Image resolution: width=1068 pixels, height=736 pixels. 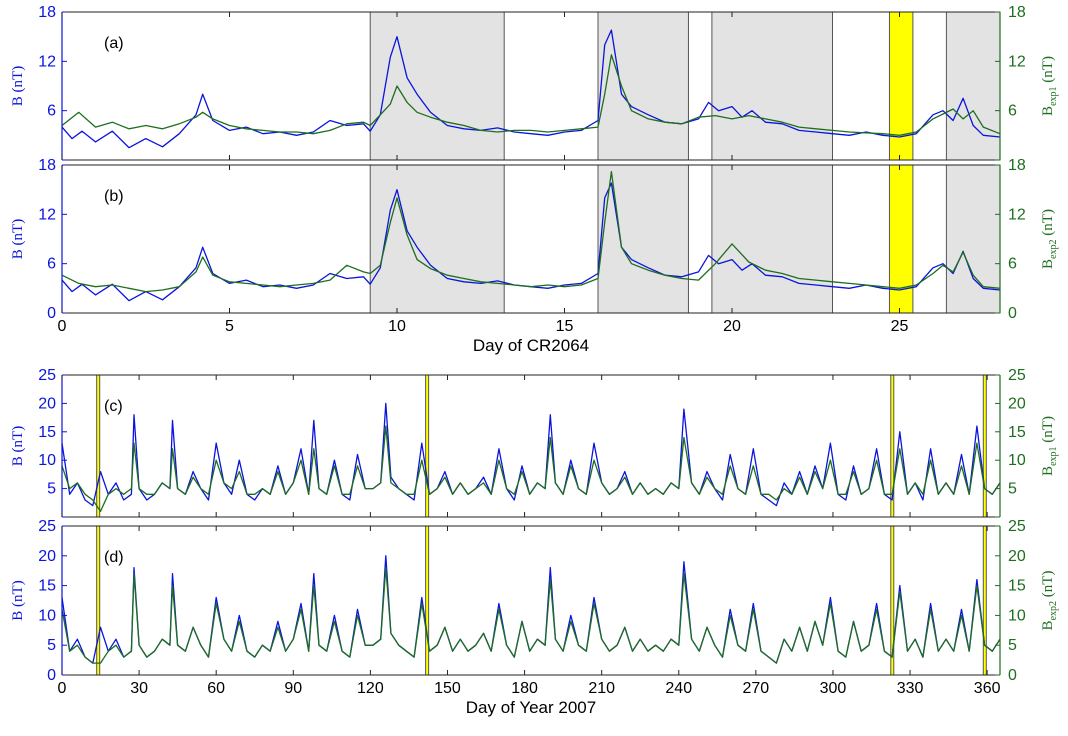 I want to click on xtick-label: 360, so click(x=987, y=688).